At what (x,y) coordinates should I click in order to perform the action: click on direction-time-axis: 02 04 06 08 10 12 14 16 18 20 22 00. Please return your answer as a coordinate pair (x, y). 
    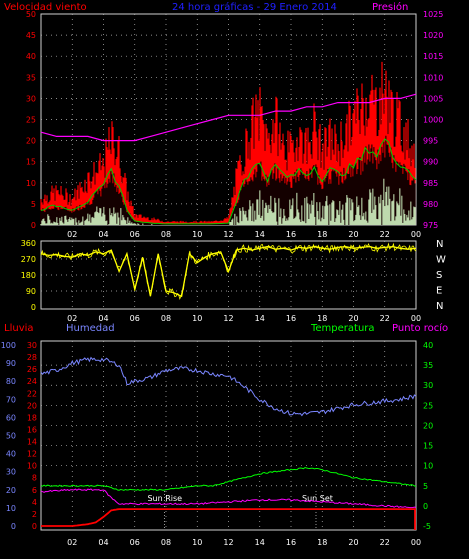
    Looking at the image, I should click on (244, 318).